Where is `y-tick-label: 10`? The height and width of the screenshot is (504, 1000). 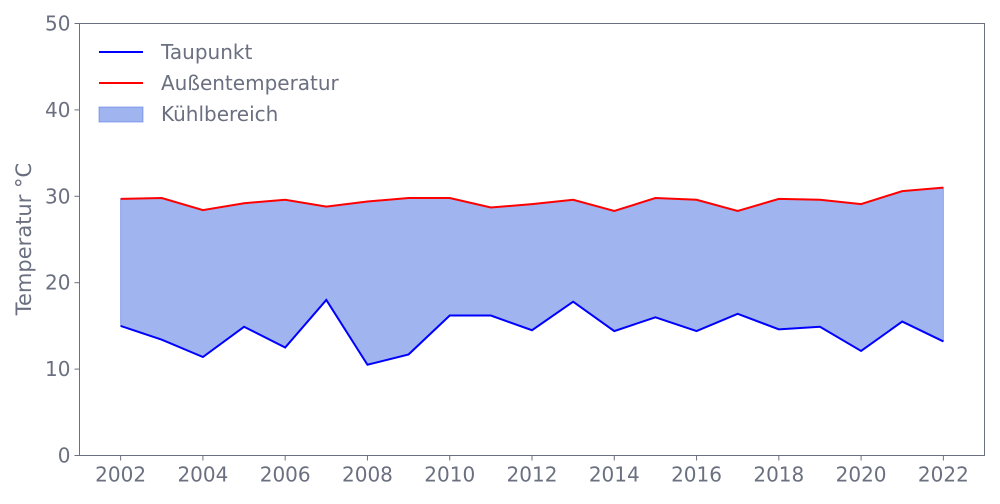 y-tick-label: 10 is located at coordinates (57, 369).